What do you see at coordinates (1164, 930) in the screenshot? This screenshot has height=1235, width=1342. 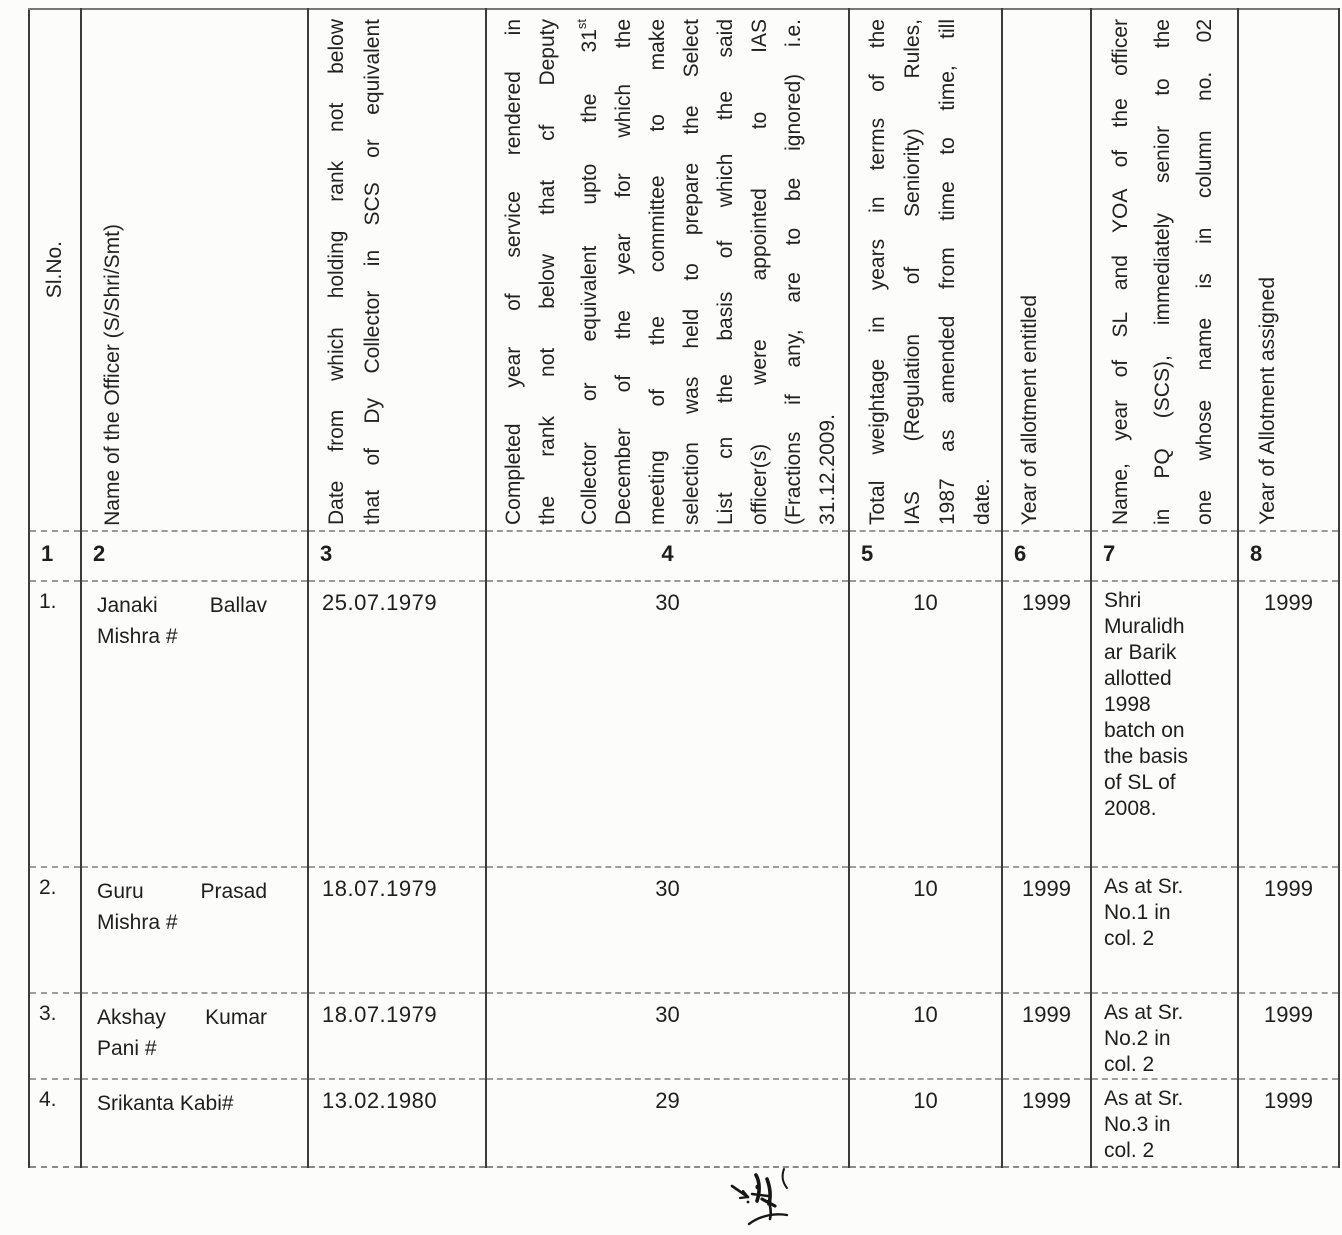 I see `cell-senior-officer: As at Sr. No.1 in col. 2` at bounding box center [1164, 930].